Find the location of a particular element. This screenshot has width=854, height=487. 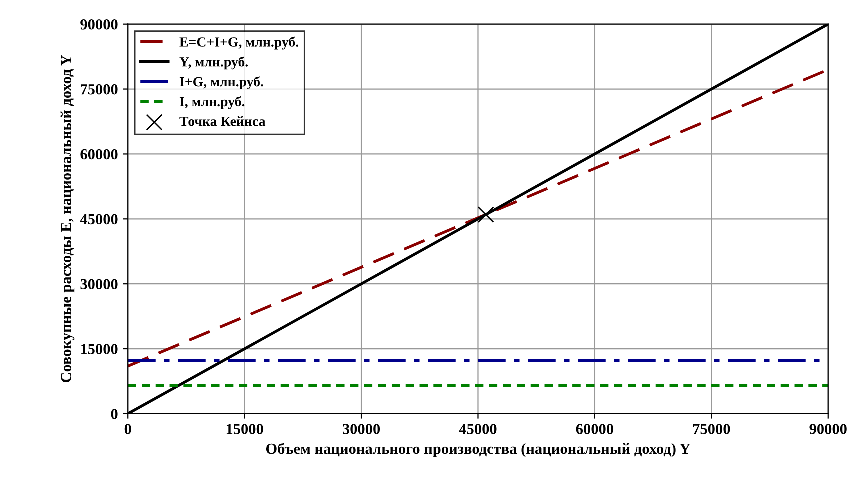

y-axis-title: Совокупные расходы E, национальный доход Y is located at coordinates (67, 219).